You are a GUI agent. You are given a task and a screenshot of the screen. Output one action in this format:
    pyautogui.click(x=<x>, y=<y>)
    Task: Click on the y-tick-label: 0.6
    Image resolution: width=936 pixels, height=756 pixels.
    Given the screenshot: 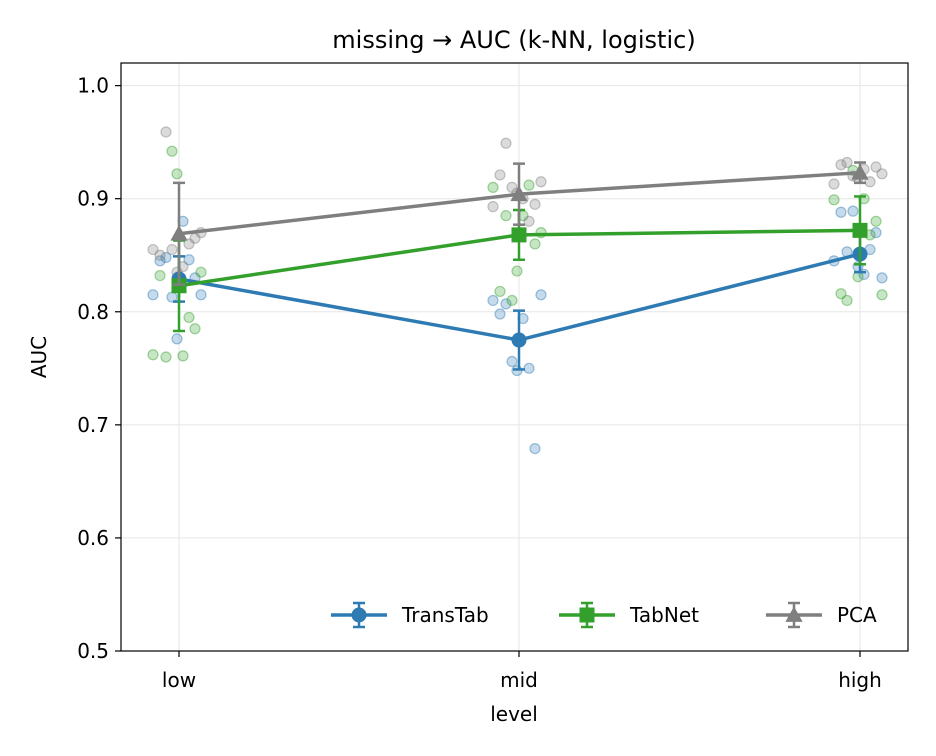 What is the action you would take?
    pyautogui.click(x=93, y=538)
    